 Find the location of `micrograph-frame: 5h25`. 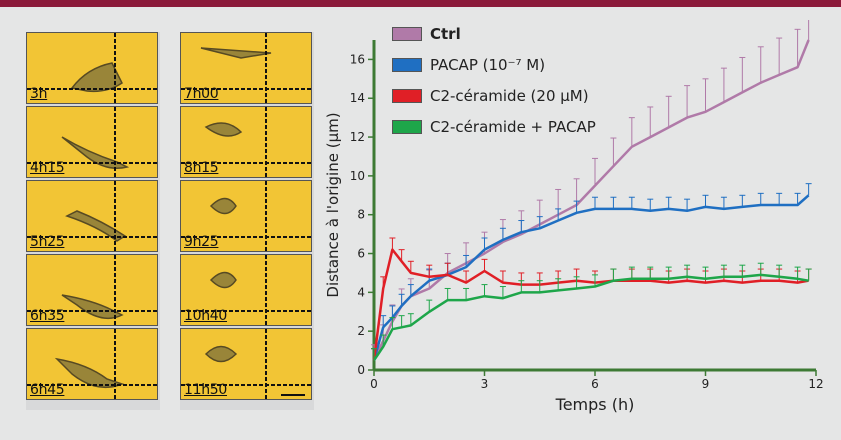

micrograph-frame: 5h25 is located at coordinates (92, 216).